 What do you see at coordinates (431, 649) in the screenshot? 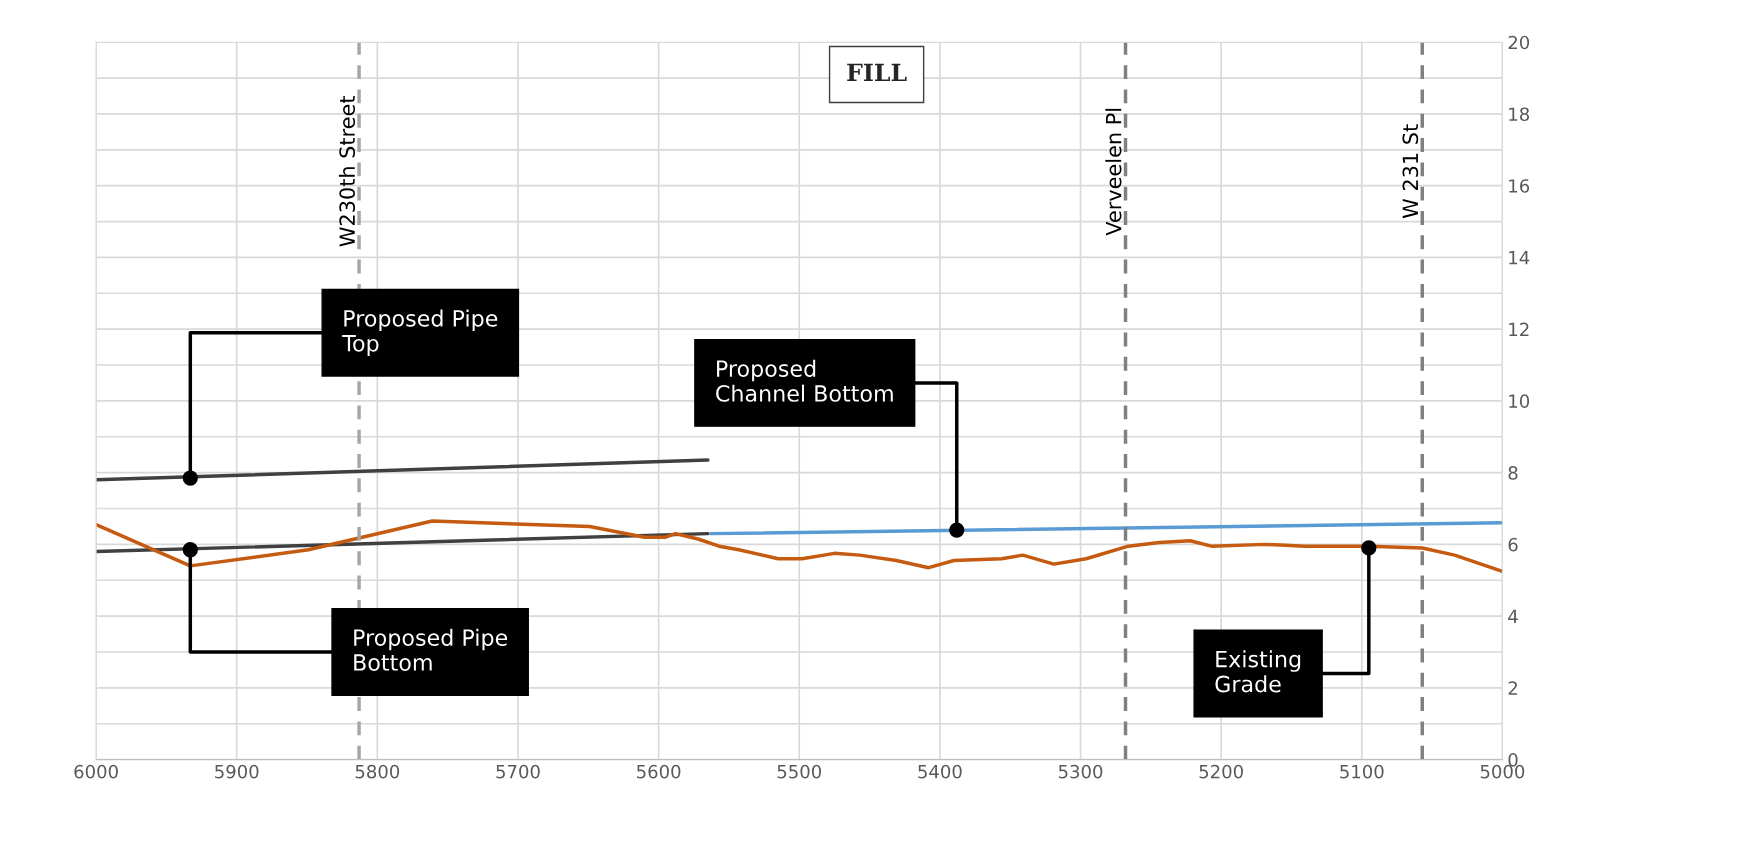
I see `annotation: Proposed Pipe Bottom` at bounding box center [431, 649].